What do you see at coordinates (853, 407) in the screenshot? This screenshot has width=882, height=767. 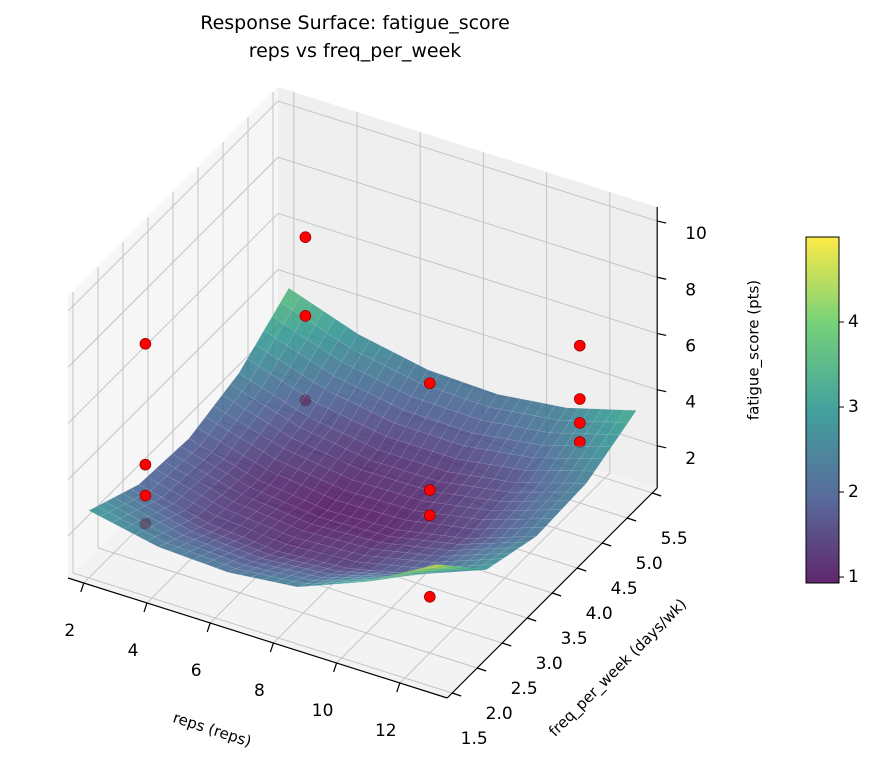 I see `colorbar-tick-label: 3` at bounding box center [853, 407].